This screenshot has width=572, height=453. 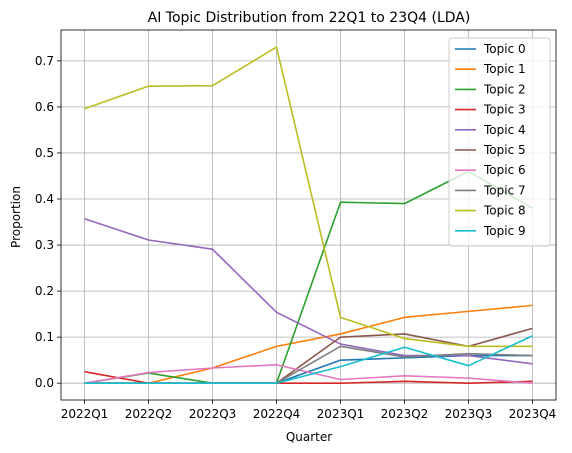 What do you see at coordinates (504, 49) in the screenshot?
I see `legend-label: Topic 0` at bounding box center [504, 49].